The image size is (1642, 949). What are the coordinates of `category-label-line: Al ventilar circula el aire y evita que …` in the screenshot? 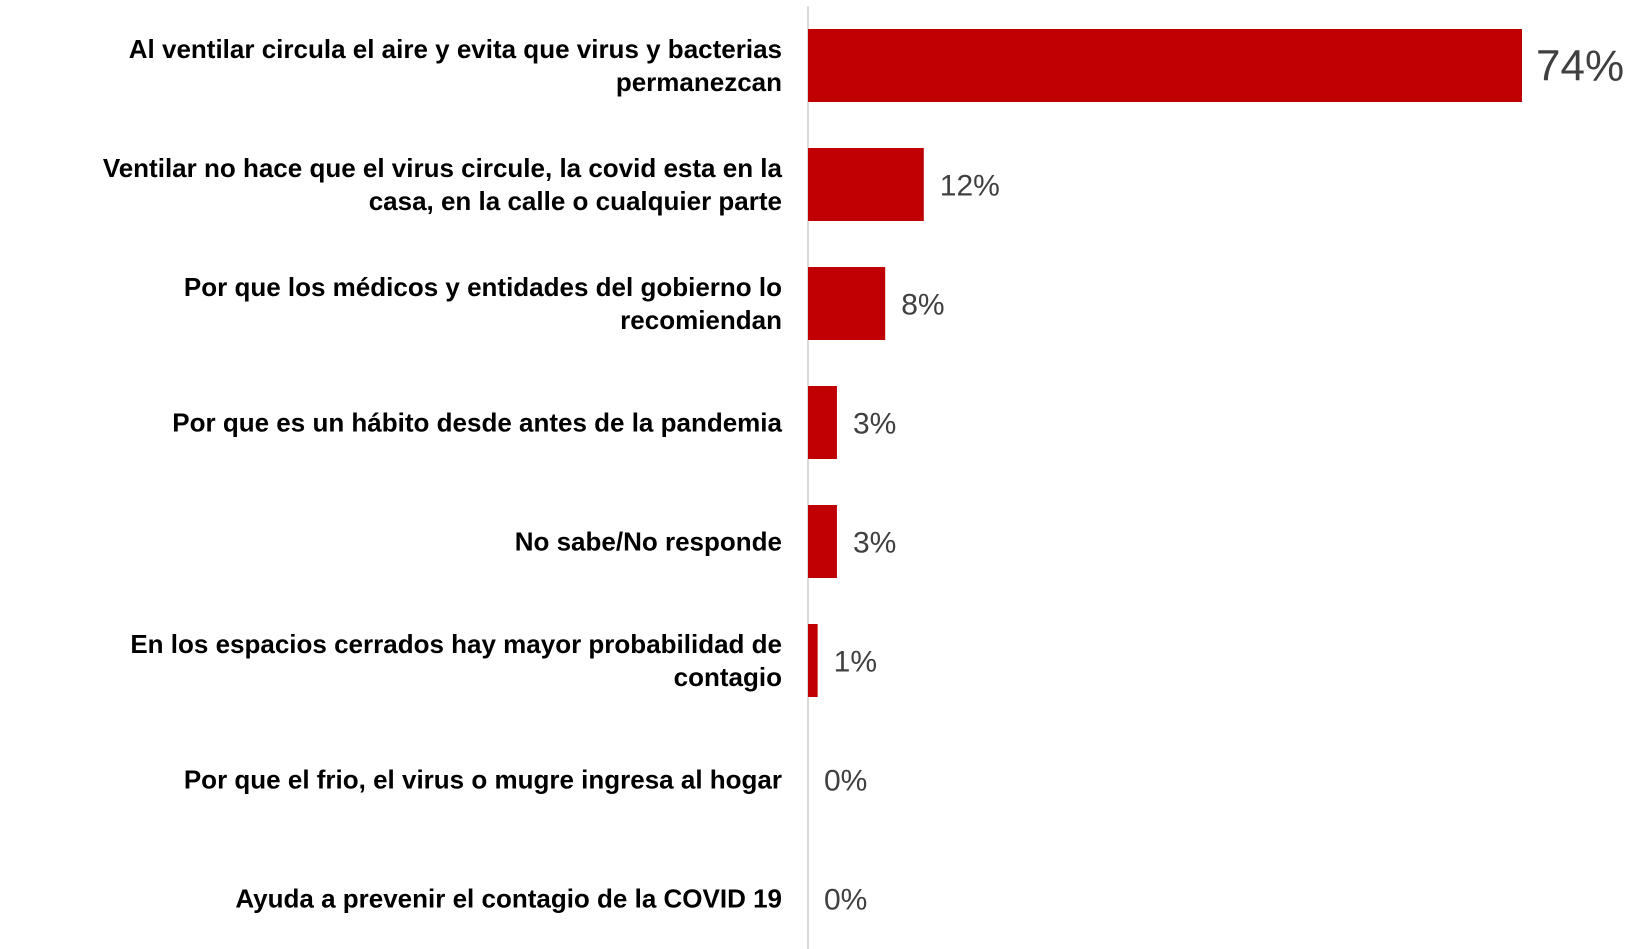 It's located at (455, 49).